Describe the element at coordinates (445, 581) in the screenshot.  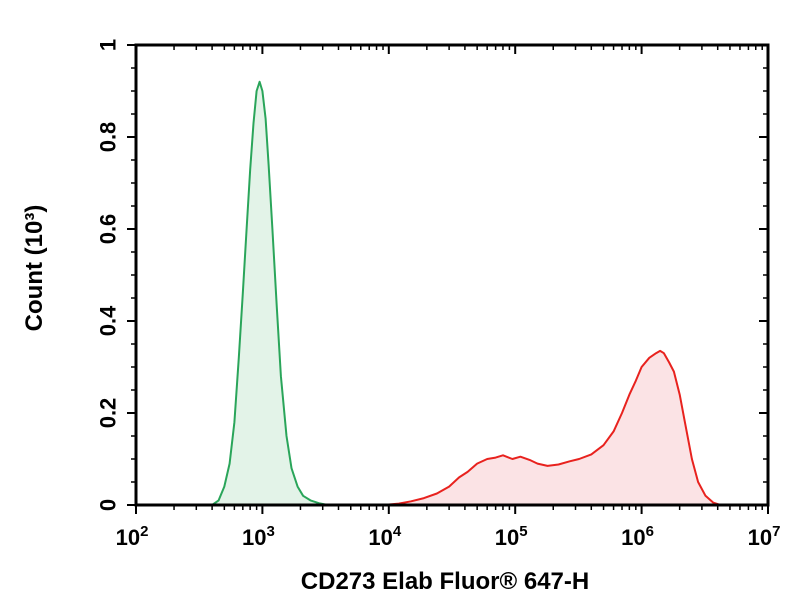
I see `x-axis-title: CD273 Elab Fluor® 647-H` at that location.